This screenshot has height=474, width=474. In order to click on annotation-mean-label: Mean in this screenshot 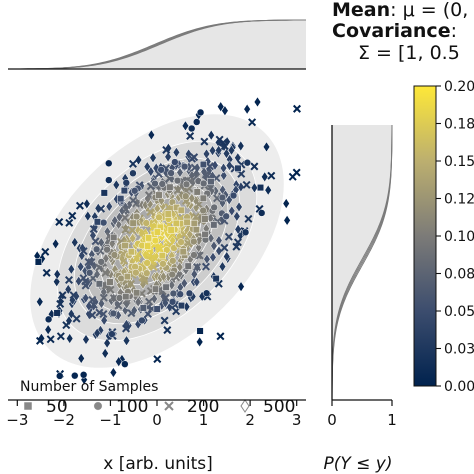, I will do `click(361, 10)`.